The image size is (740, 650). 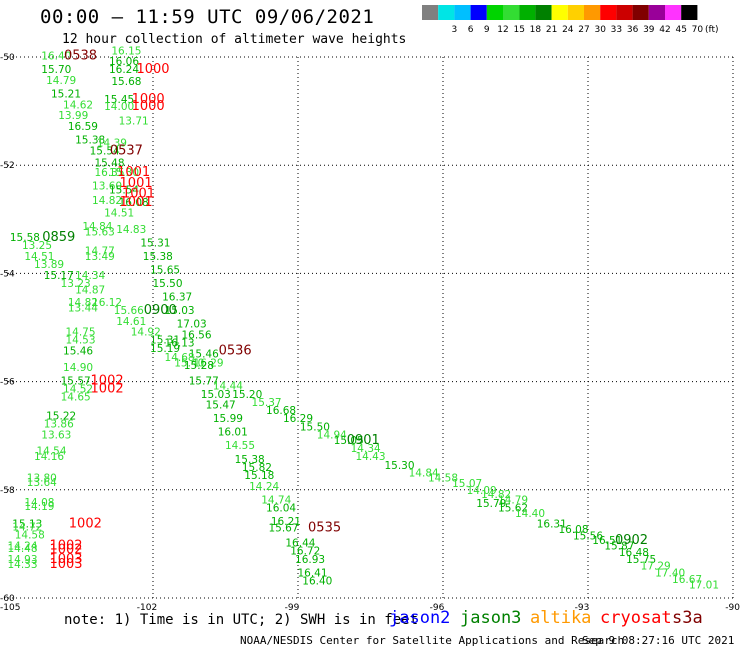 I want to click on wave-height-label: 15.30, so click(x=399, y=466).